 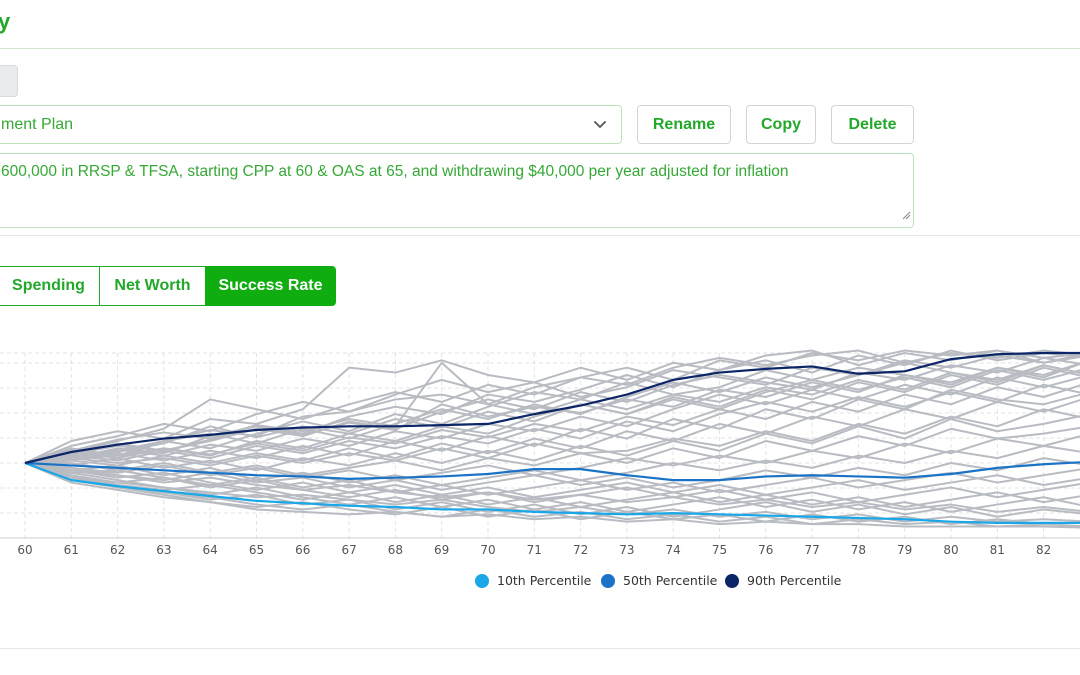 What do you see at coordinates (5, 21) in the screenshot?
I see `header-title: y` at bounding box center [5, 21].